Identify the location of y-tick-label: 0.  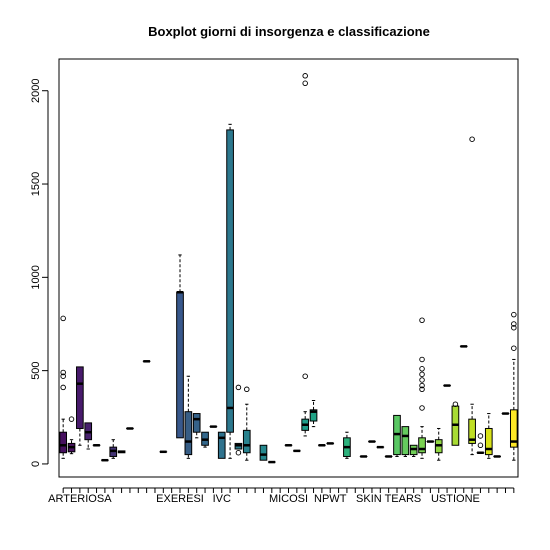
(36, 464).